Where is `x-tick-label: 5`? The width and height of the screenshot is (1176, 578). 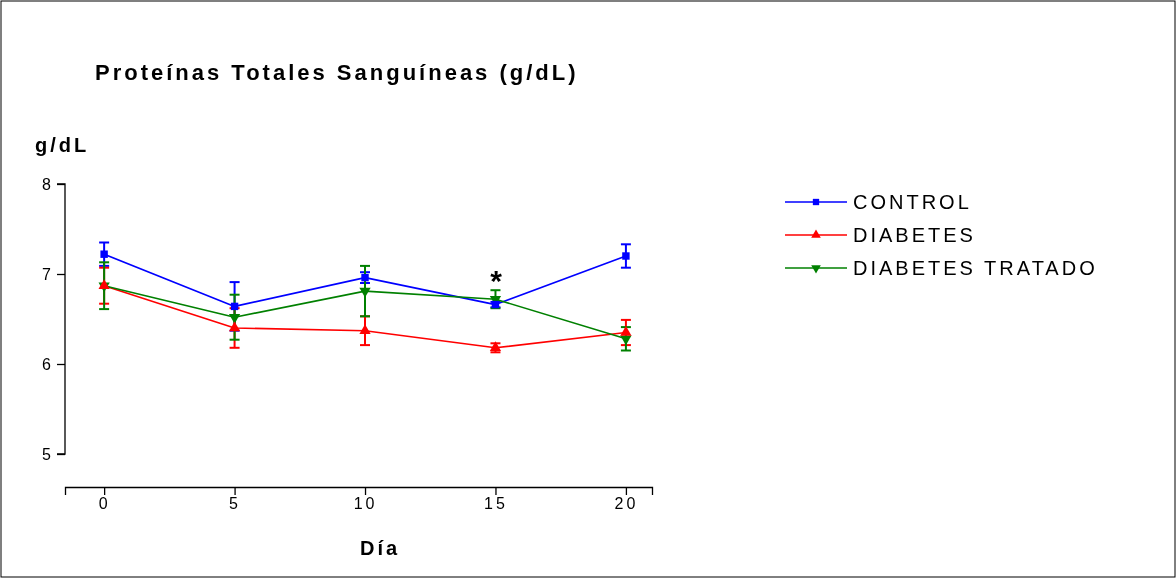
x-tick-label: 5 is located at coordinates (235, 504).